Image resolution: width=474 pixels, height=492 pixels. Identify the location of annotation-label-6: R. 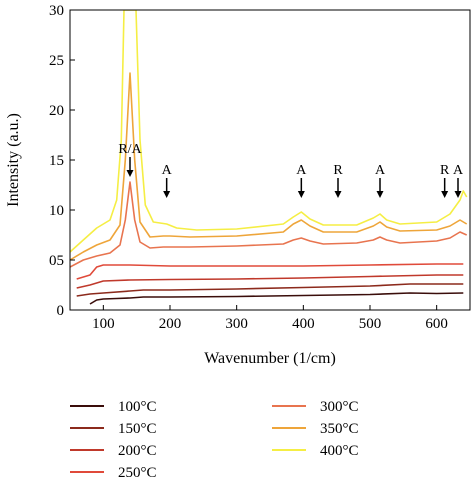
(445, 170).